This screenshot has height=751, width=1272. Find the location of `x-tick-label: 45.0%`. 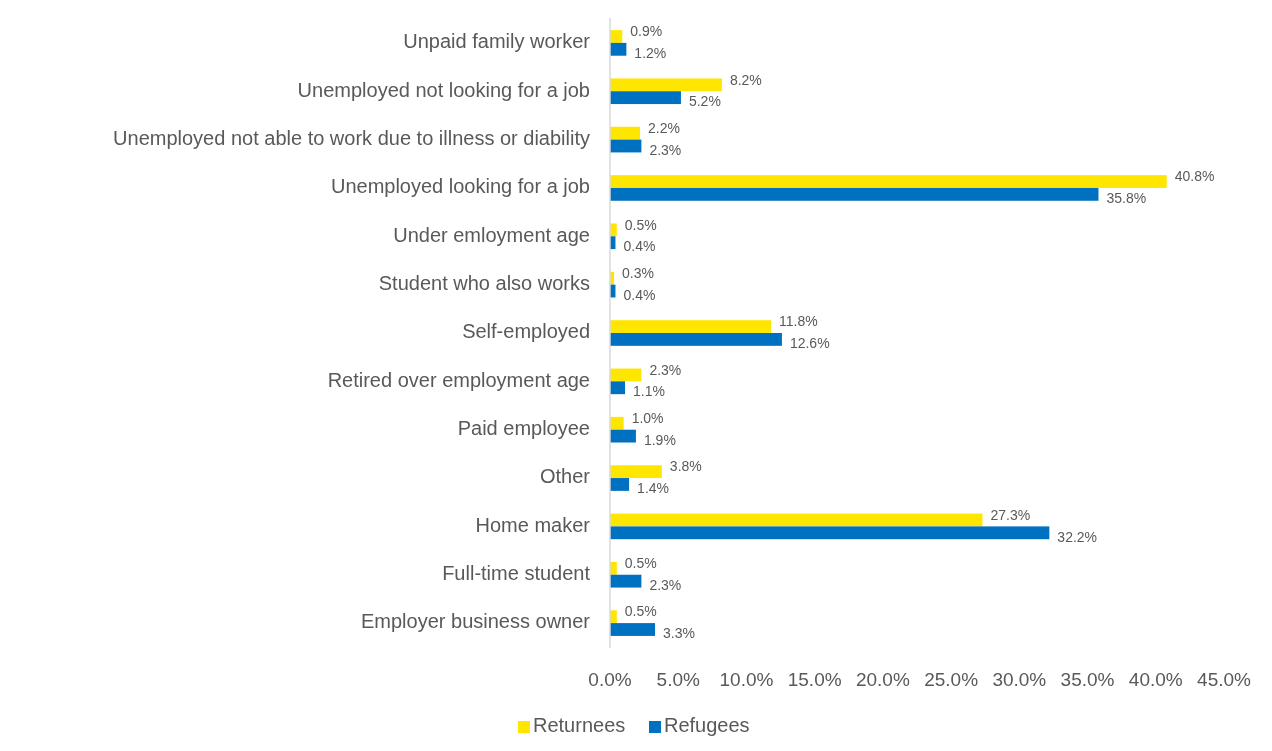

x-tick-label: 45.0% is located at coordinates (1224, 679).